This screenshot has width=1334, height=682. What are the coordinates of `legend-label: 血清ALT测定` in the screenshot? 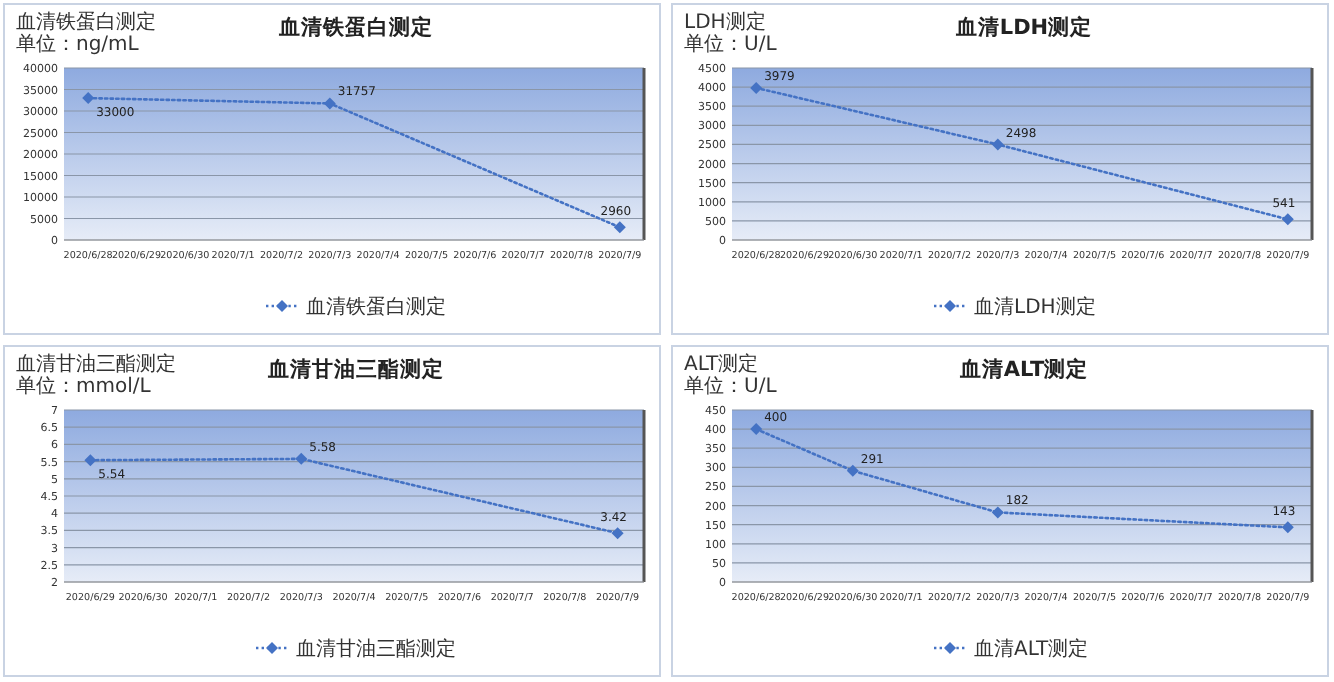 It's located at (1031, 649).